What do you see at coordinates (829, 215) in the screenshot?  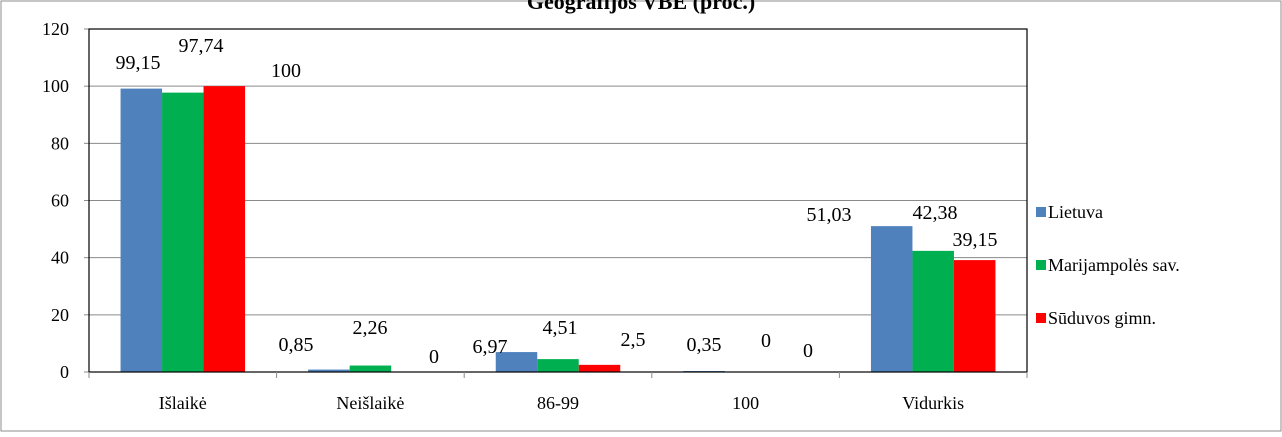 I see `data-label: 51,03` at bounding box center [829, 215].